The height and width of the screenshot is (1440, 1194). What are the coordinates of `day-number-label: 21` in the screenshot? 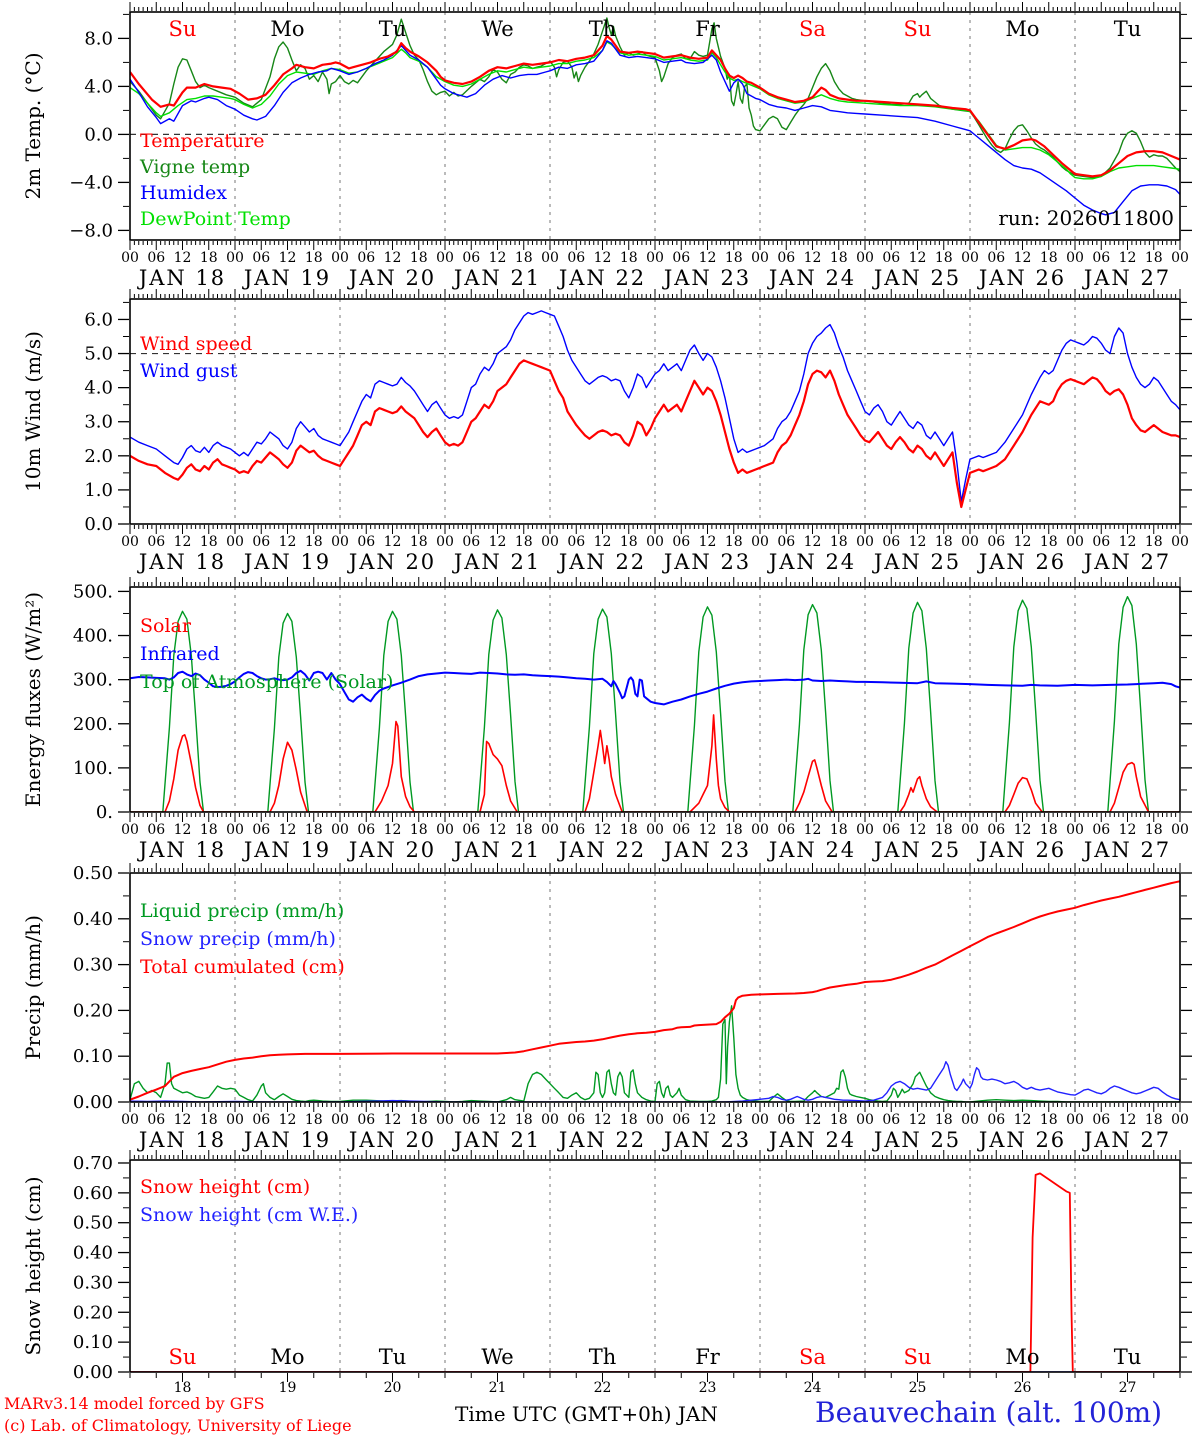 It's located at (498, 1388).